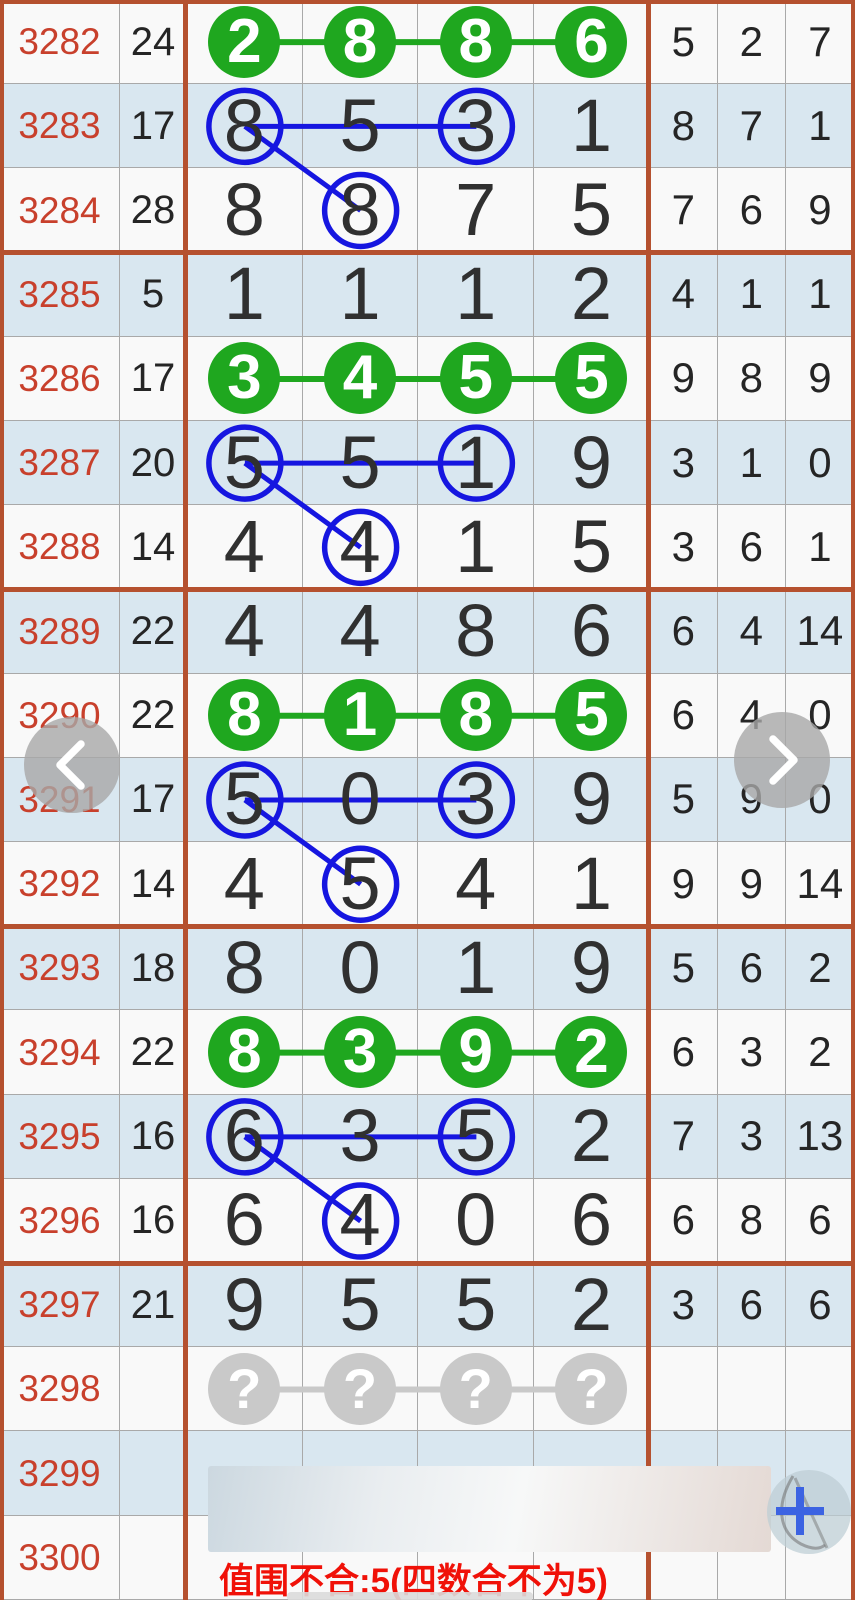 The height and width of the screenshot is (1600, 855). What do you see at coordinates (244, 1557) in the screenshot?
I see `digit-cell` at bounding box center [244, 1557].